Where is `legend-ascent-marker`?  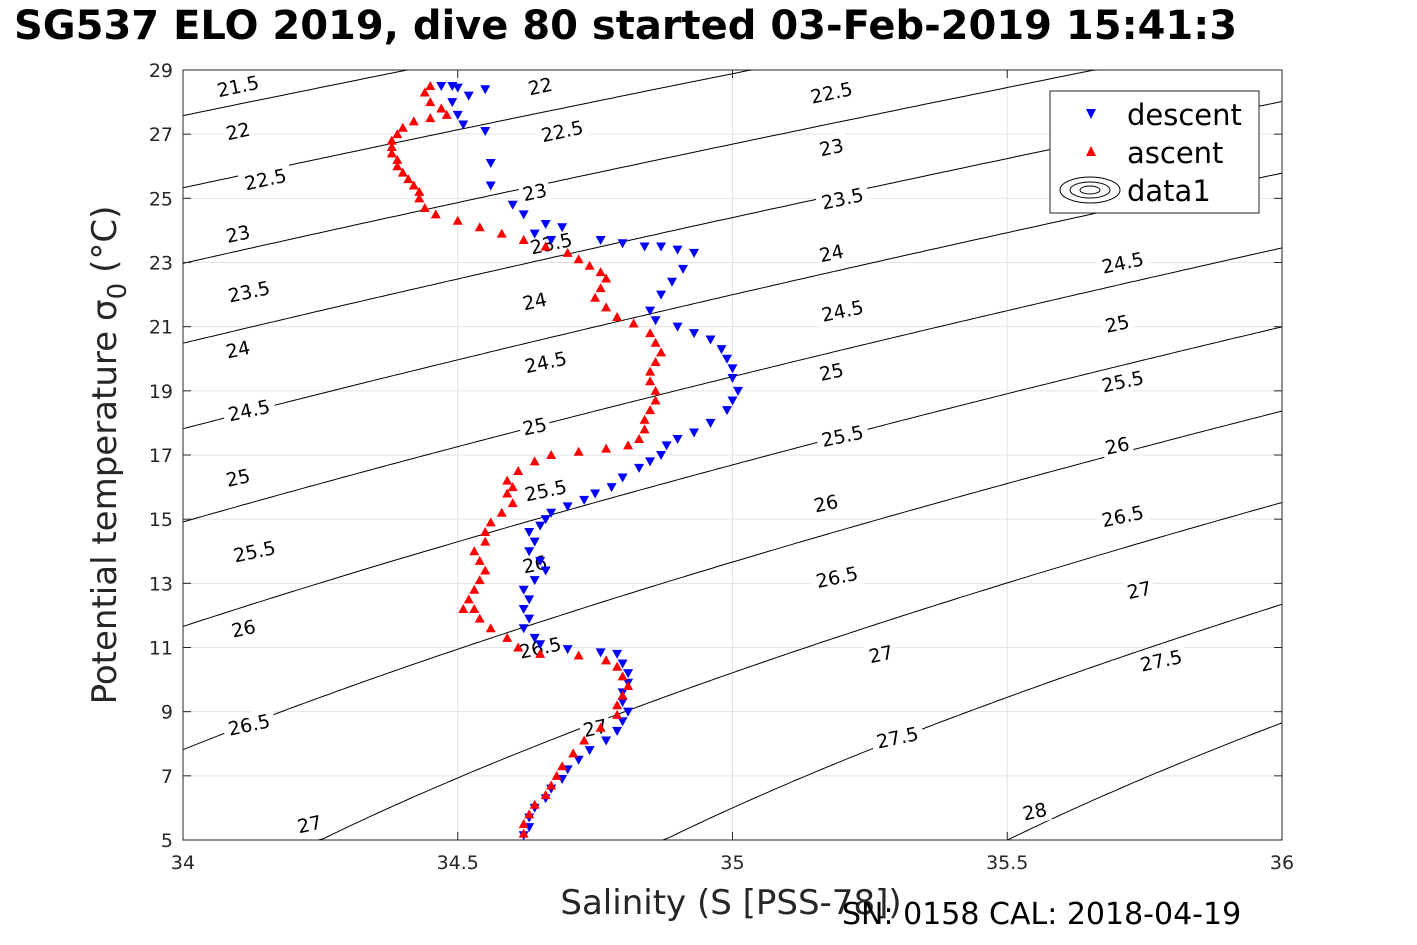
legend-ascent-marker is located at coordinates (1091, 151).